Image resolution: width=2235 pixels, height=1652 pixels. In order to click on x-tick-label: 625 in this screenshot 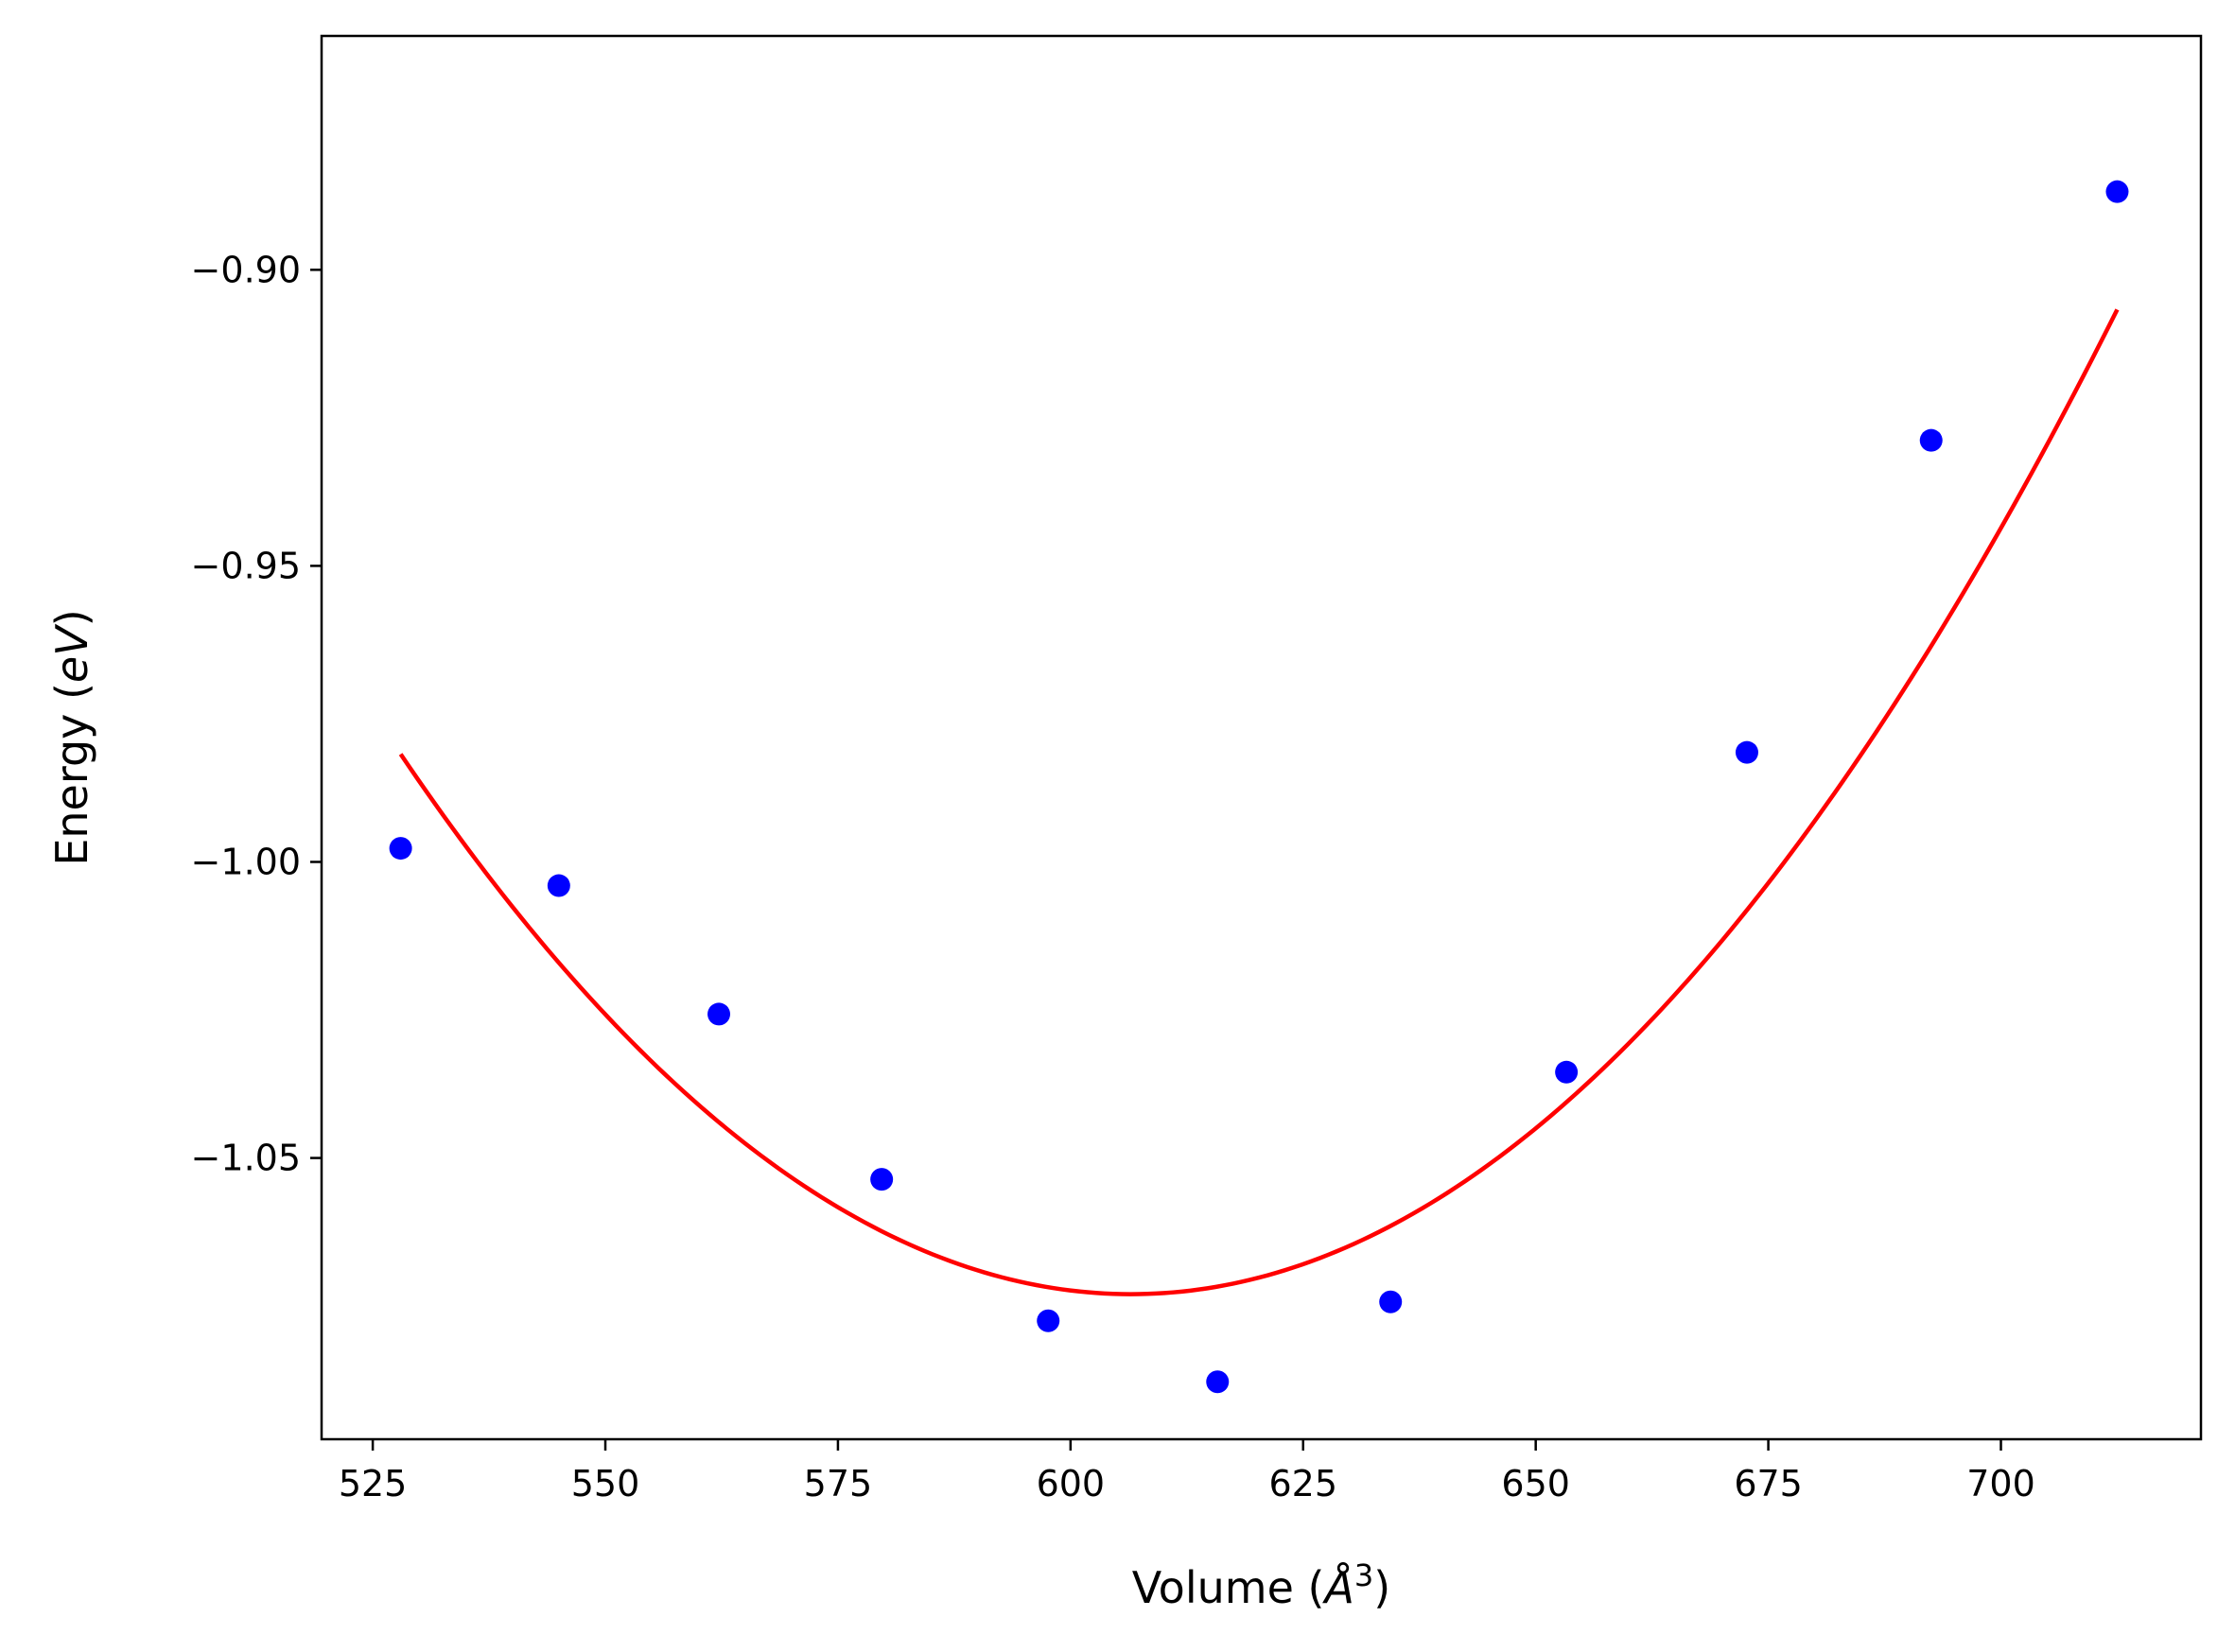, I will do `click(1302, 1484)`.